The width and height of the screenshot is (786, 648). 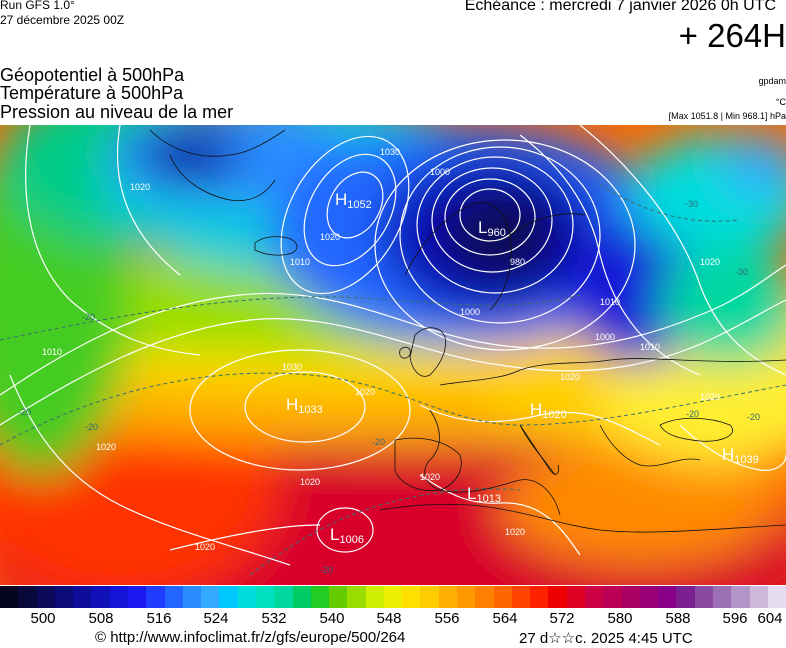 What do you see at coordinates (216, 618) in the screenshot?
I see `color-scale-tick: 524` at bounding box center [216, 618].